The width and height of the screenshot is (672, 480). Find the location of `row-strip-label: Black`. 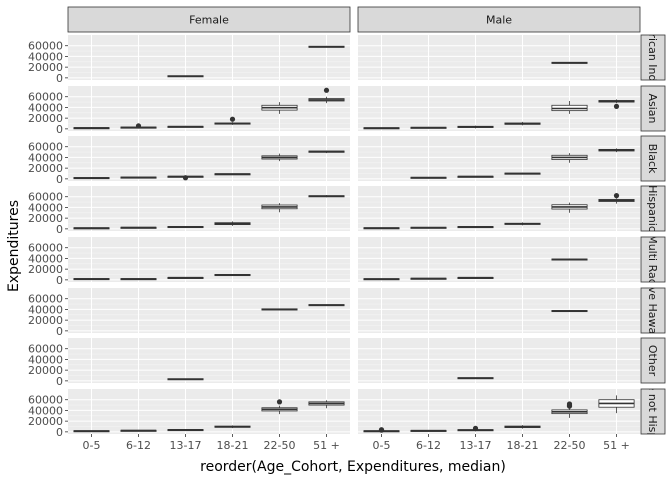

row-strip-label: Black is located at coordinates (652, 159).